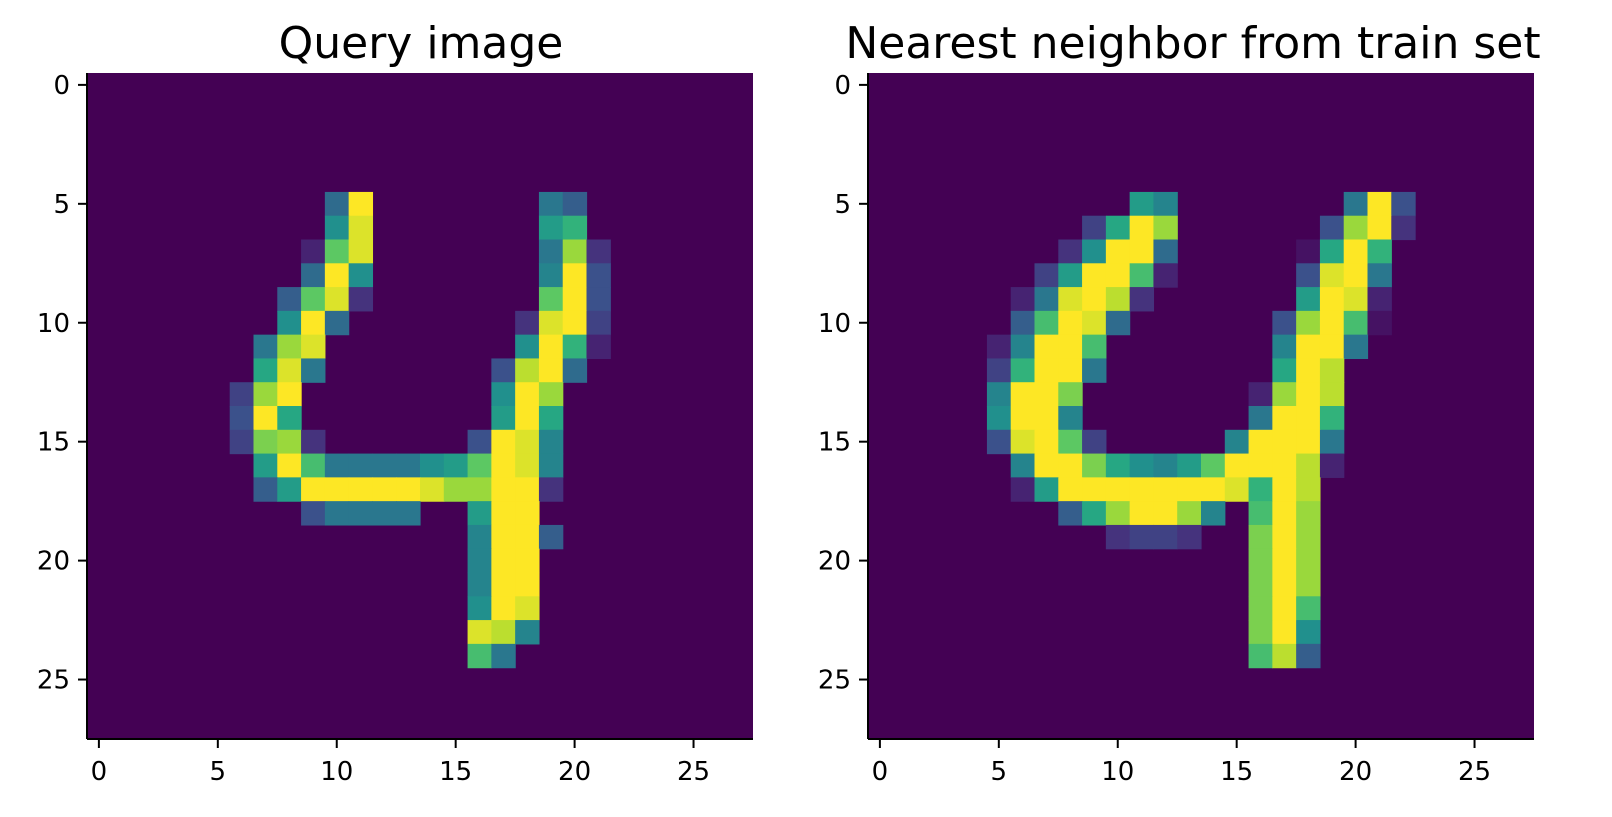 The width and height of the screenshot is (1612, 817). I want to click on y-tick-label: 20, so click(53, 562).